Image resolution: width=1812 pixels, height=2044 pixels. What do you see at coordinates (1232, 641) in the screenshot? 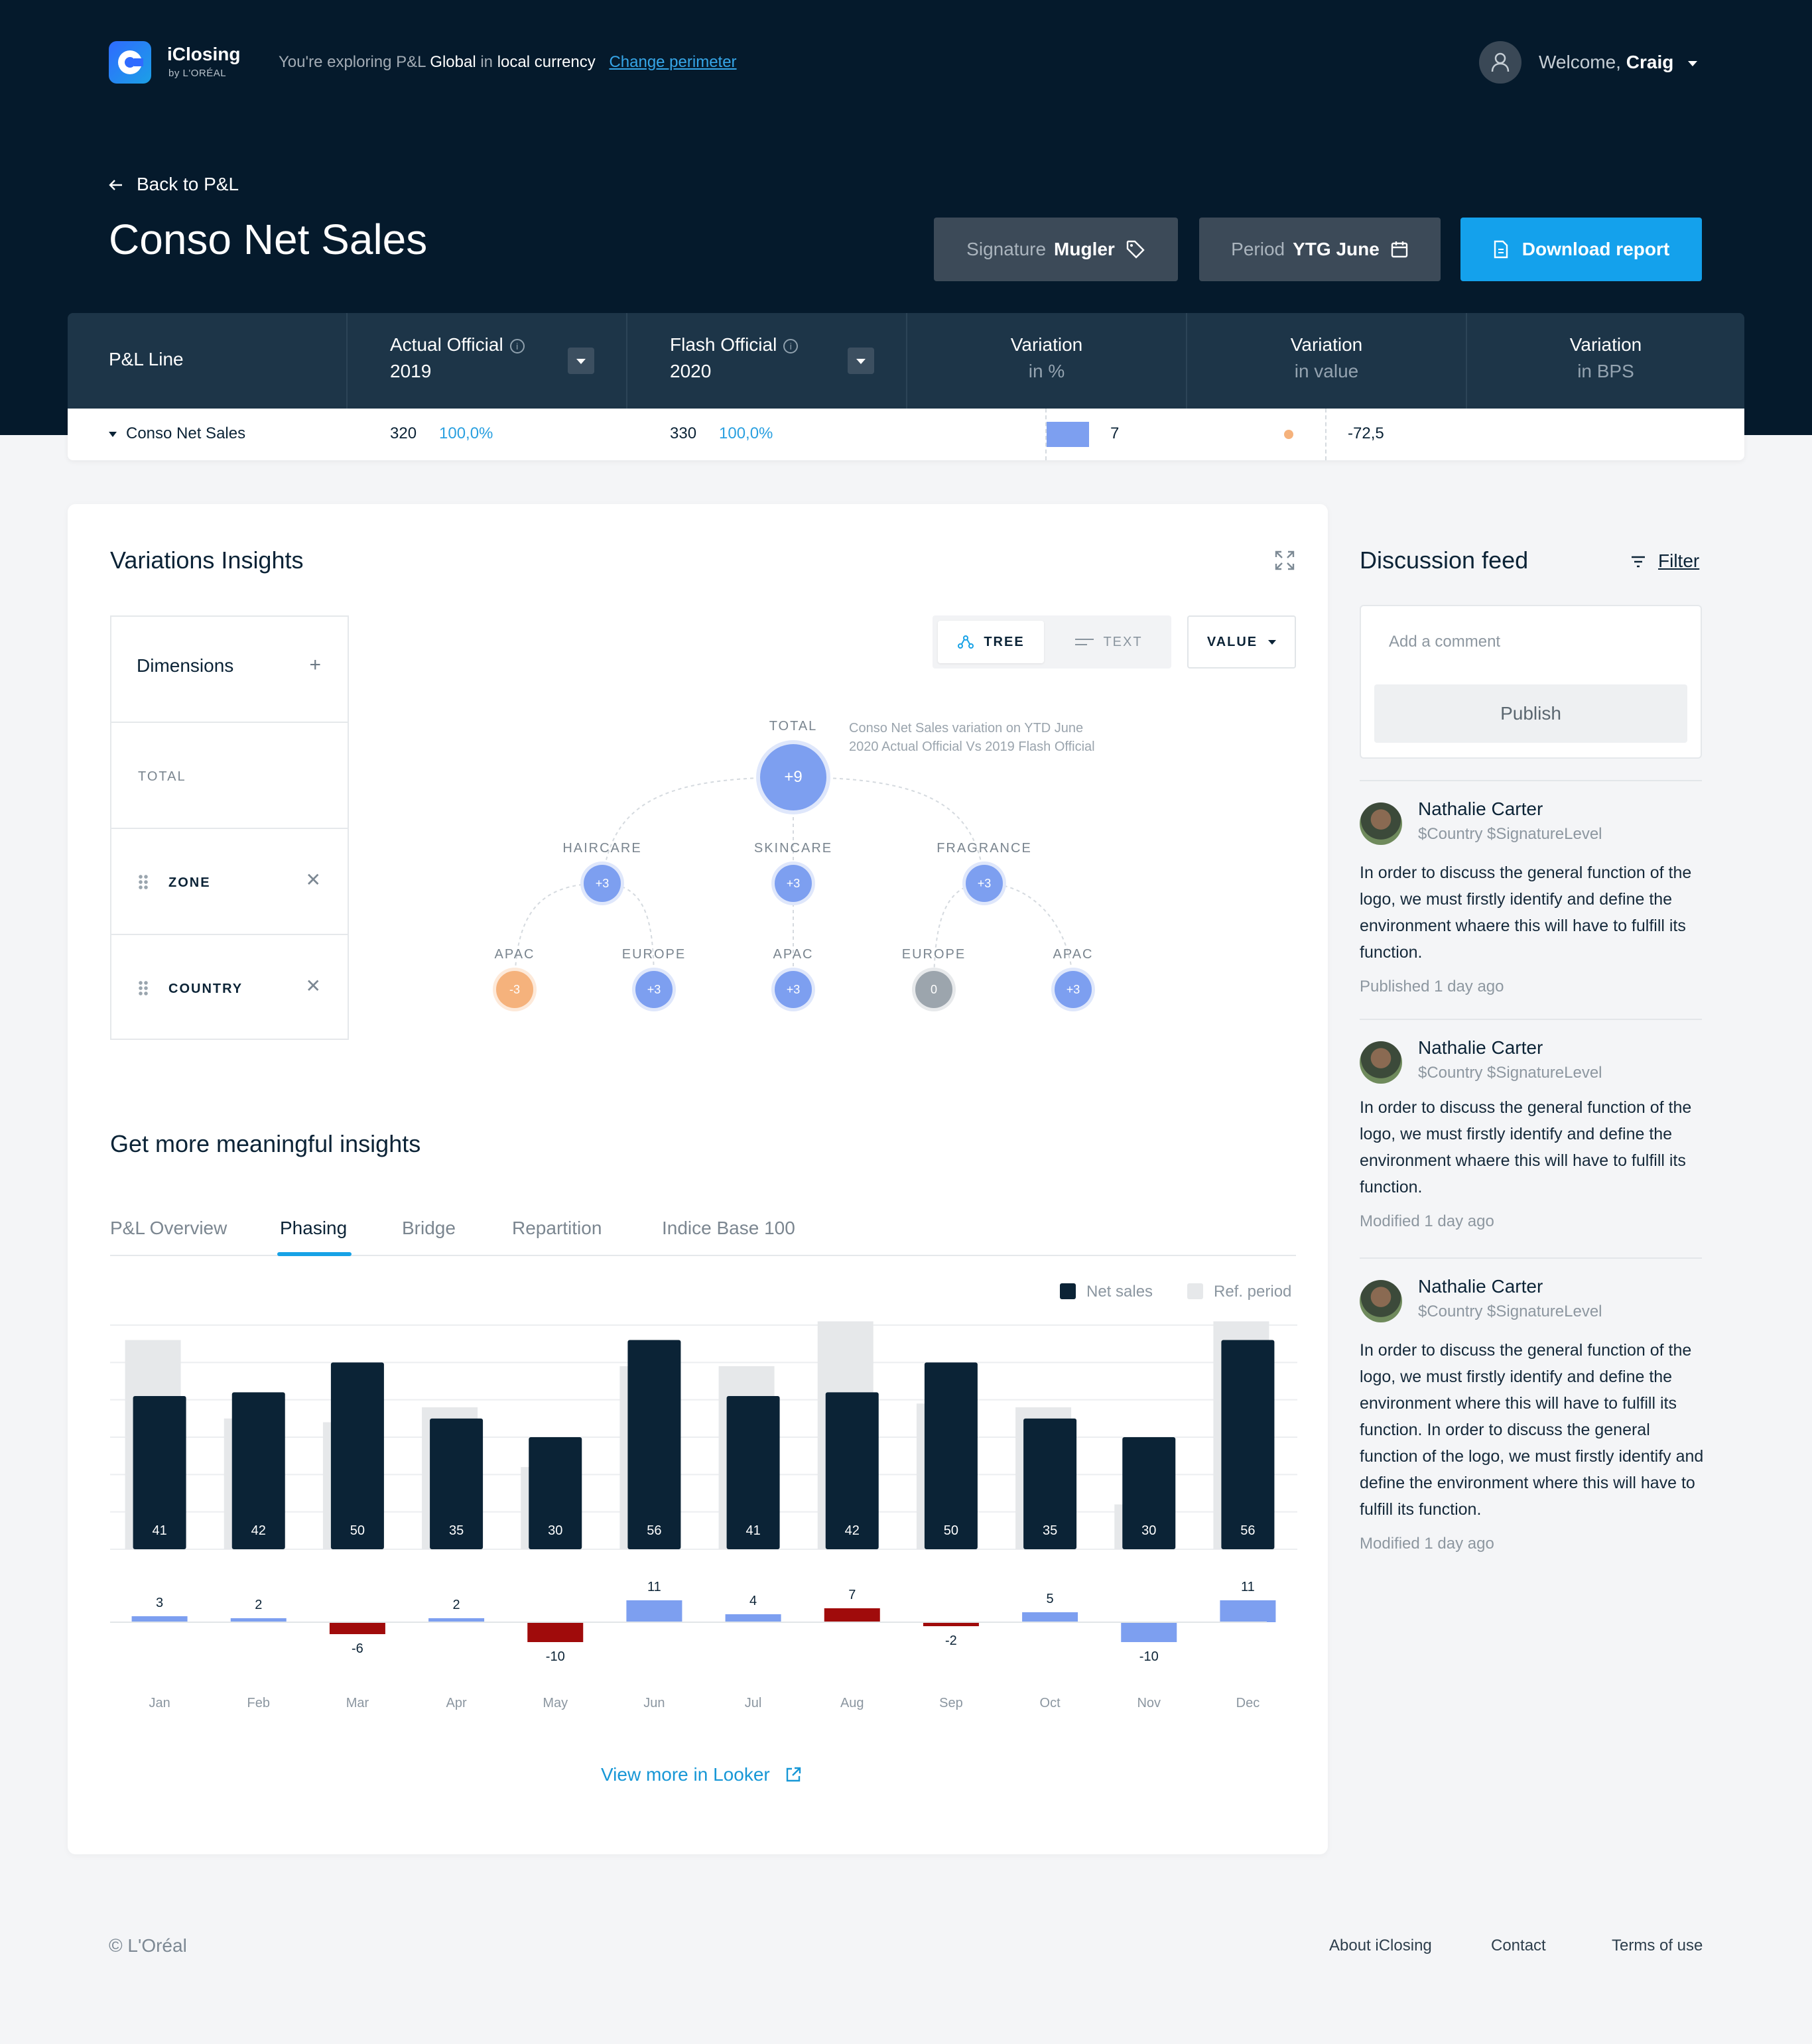
I see `value-dropdown-label: VALUE` at bounding box center [1232, 641].